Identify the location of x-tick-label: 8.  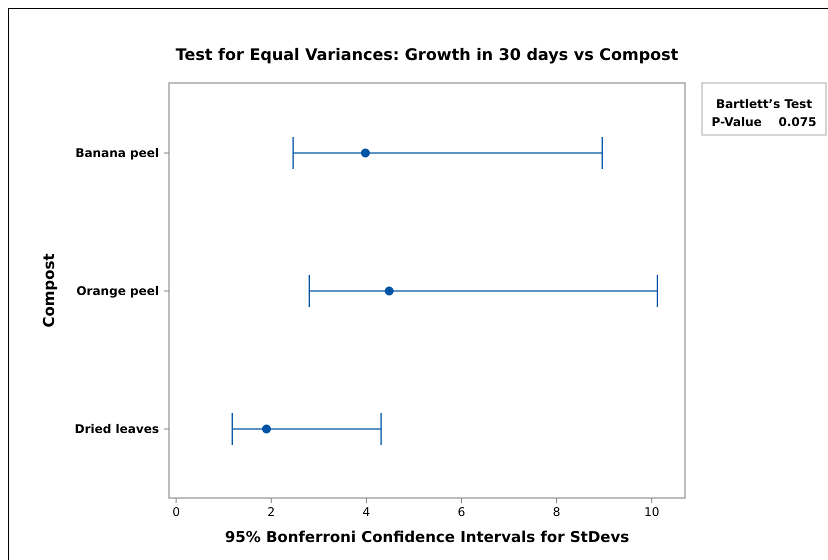
(556, 512).